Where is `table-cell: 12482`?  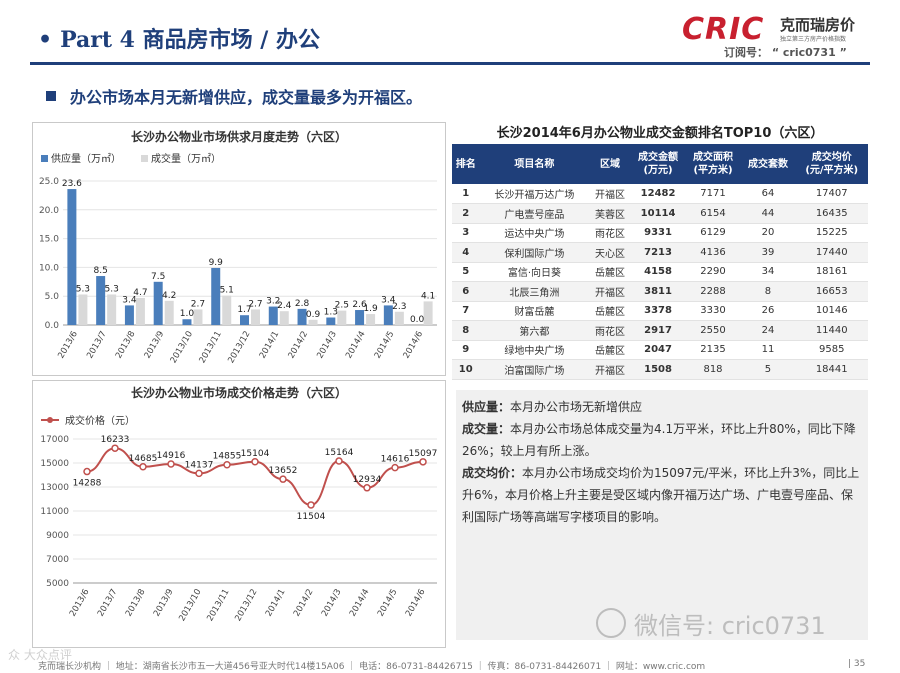
table-cell: 12482 is located at coordinates (658, 194).